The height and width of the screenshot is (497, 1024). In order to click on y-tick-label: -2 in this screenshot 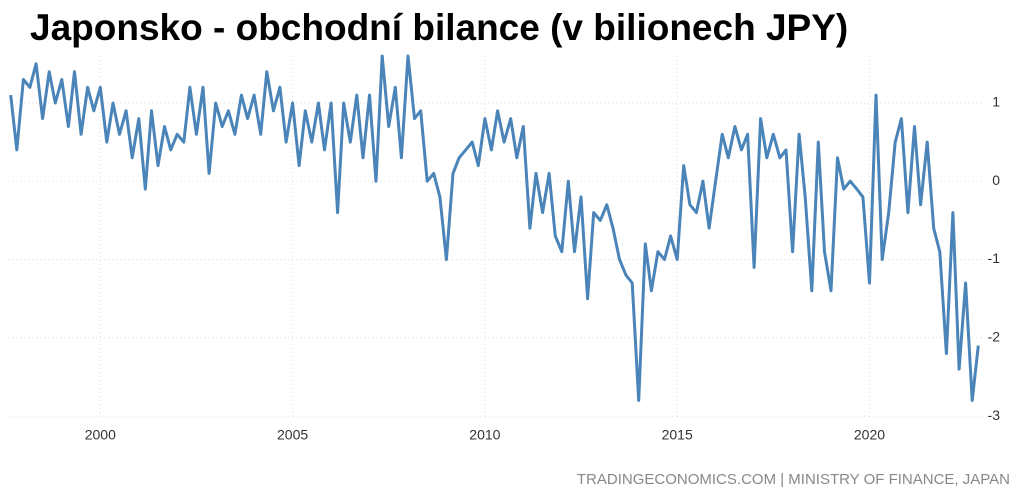, I will do `click(994, 337)`.